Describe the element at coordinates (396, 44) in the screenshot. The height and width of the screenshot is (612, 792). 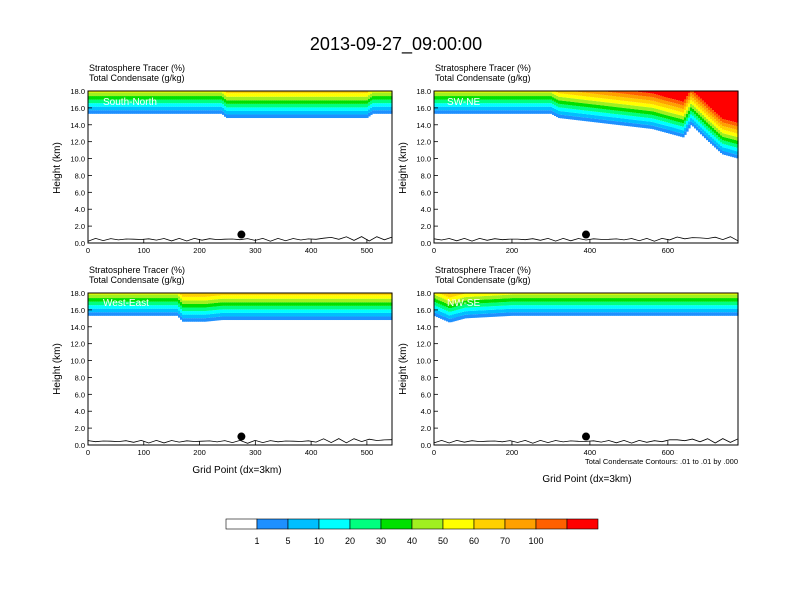
I see `figure-title: 2013-09-27_09:00:00` at that location.